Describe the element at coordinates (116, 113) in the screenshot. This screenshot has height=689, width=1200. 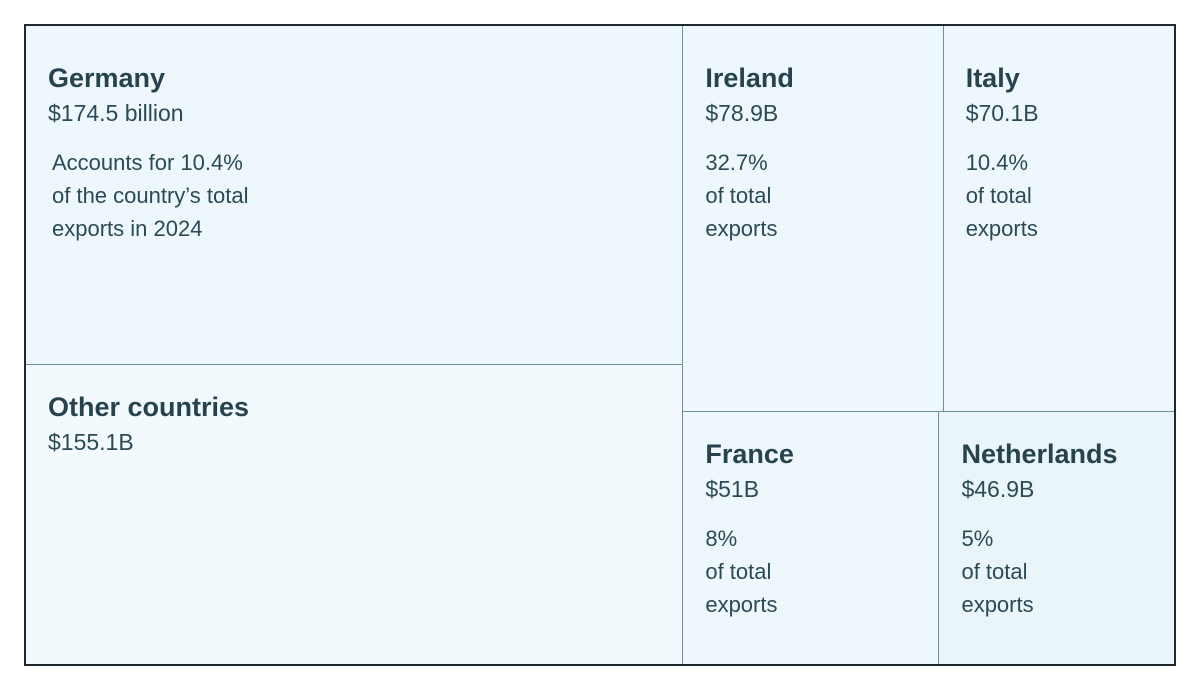
I see `export-value: $174.5 billion` at that location.